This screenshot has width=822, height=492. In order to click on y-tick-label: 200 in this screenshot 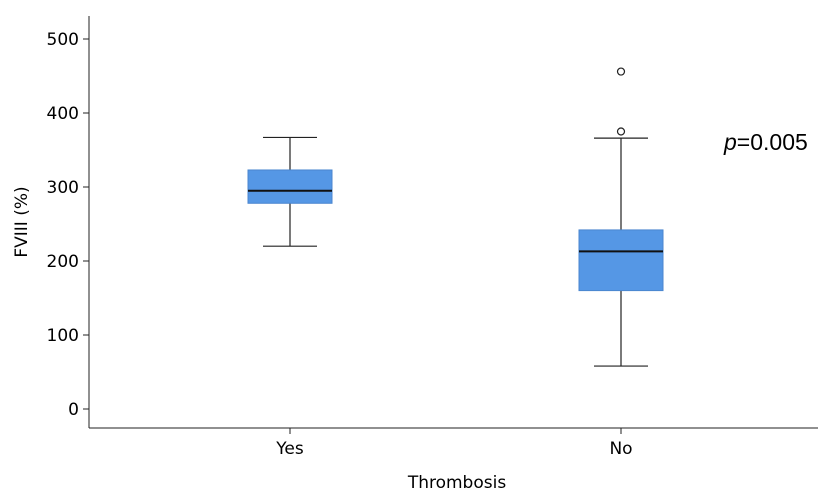, I will do `click(63, 262)`.